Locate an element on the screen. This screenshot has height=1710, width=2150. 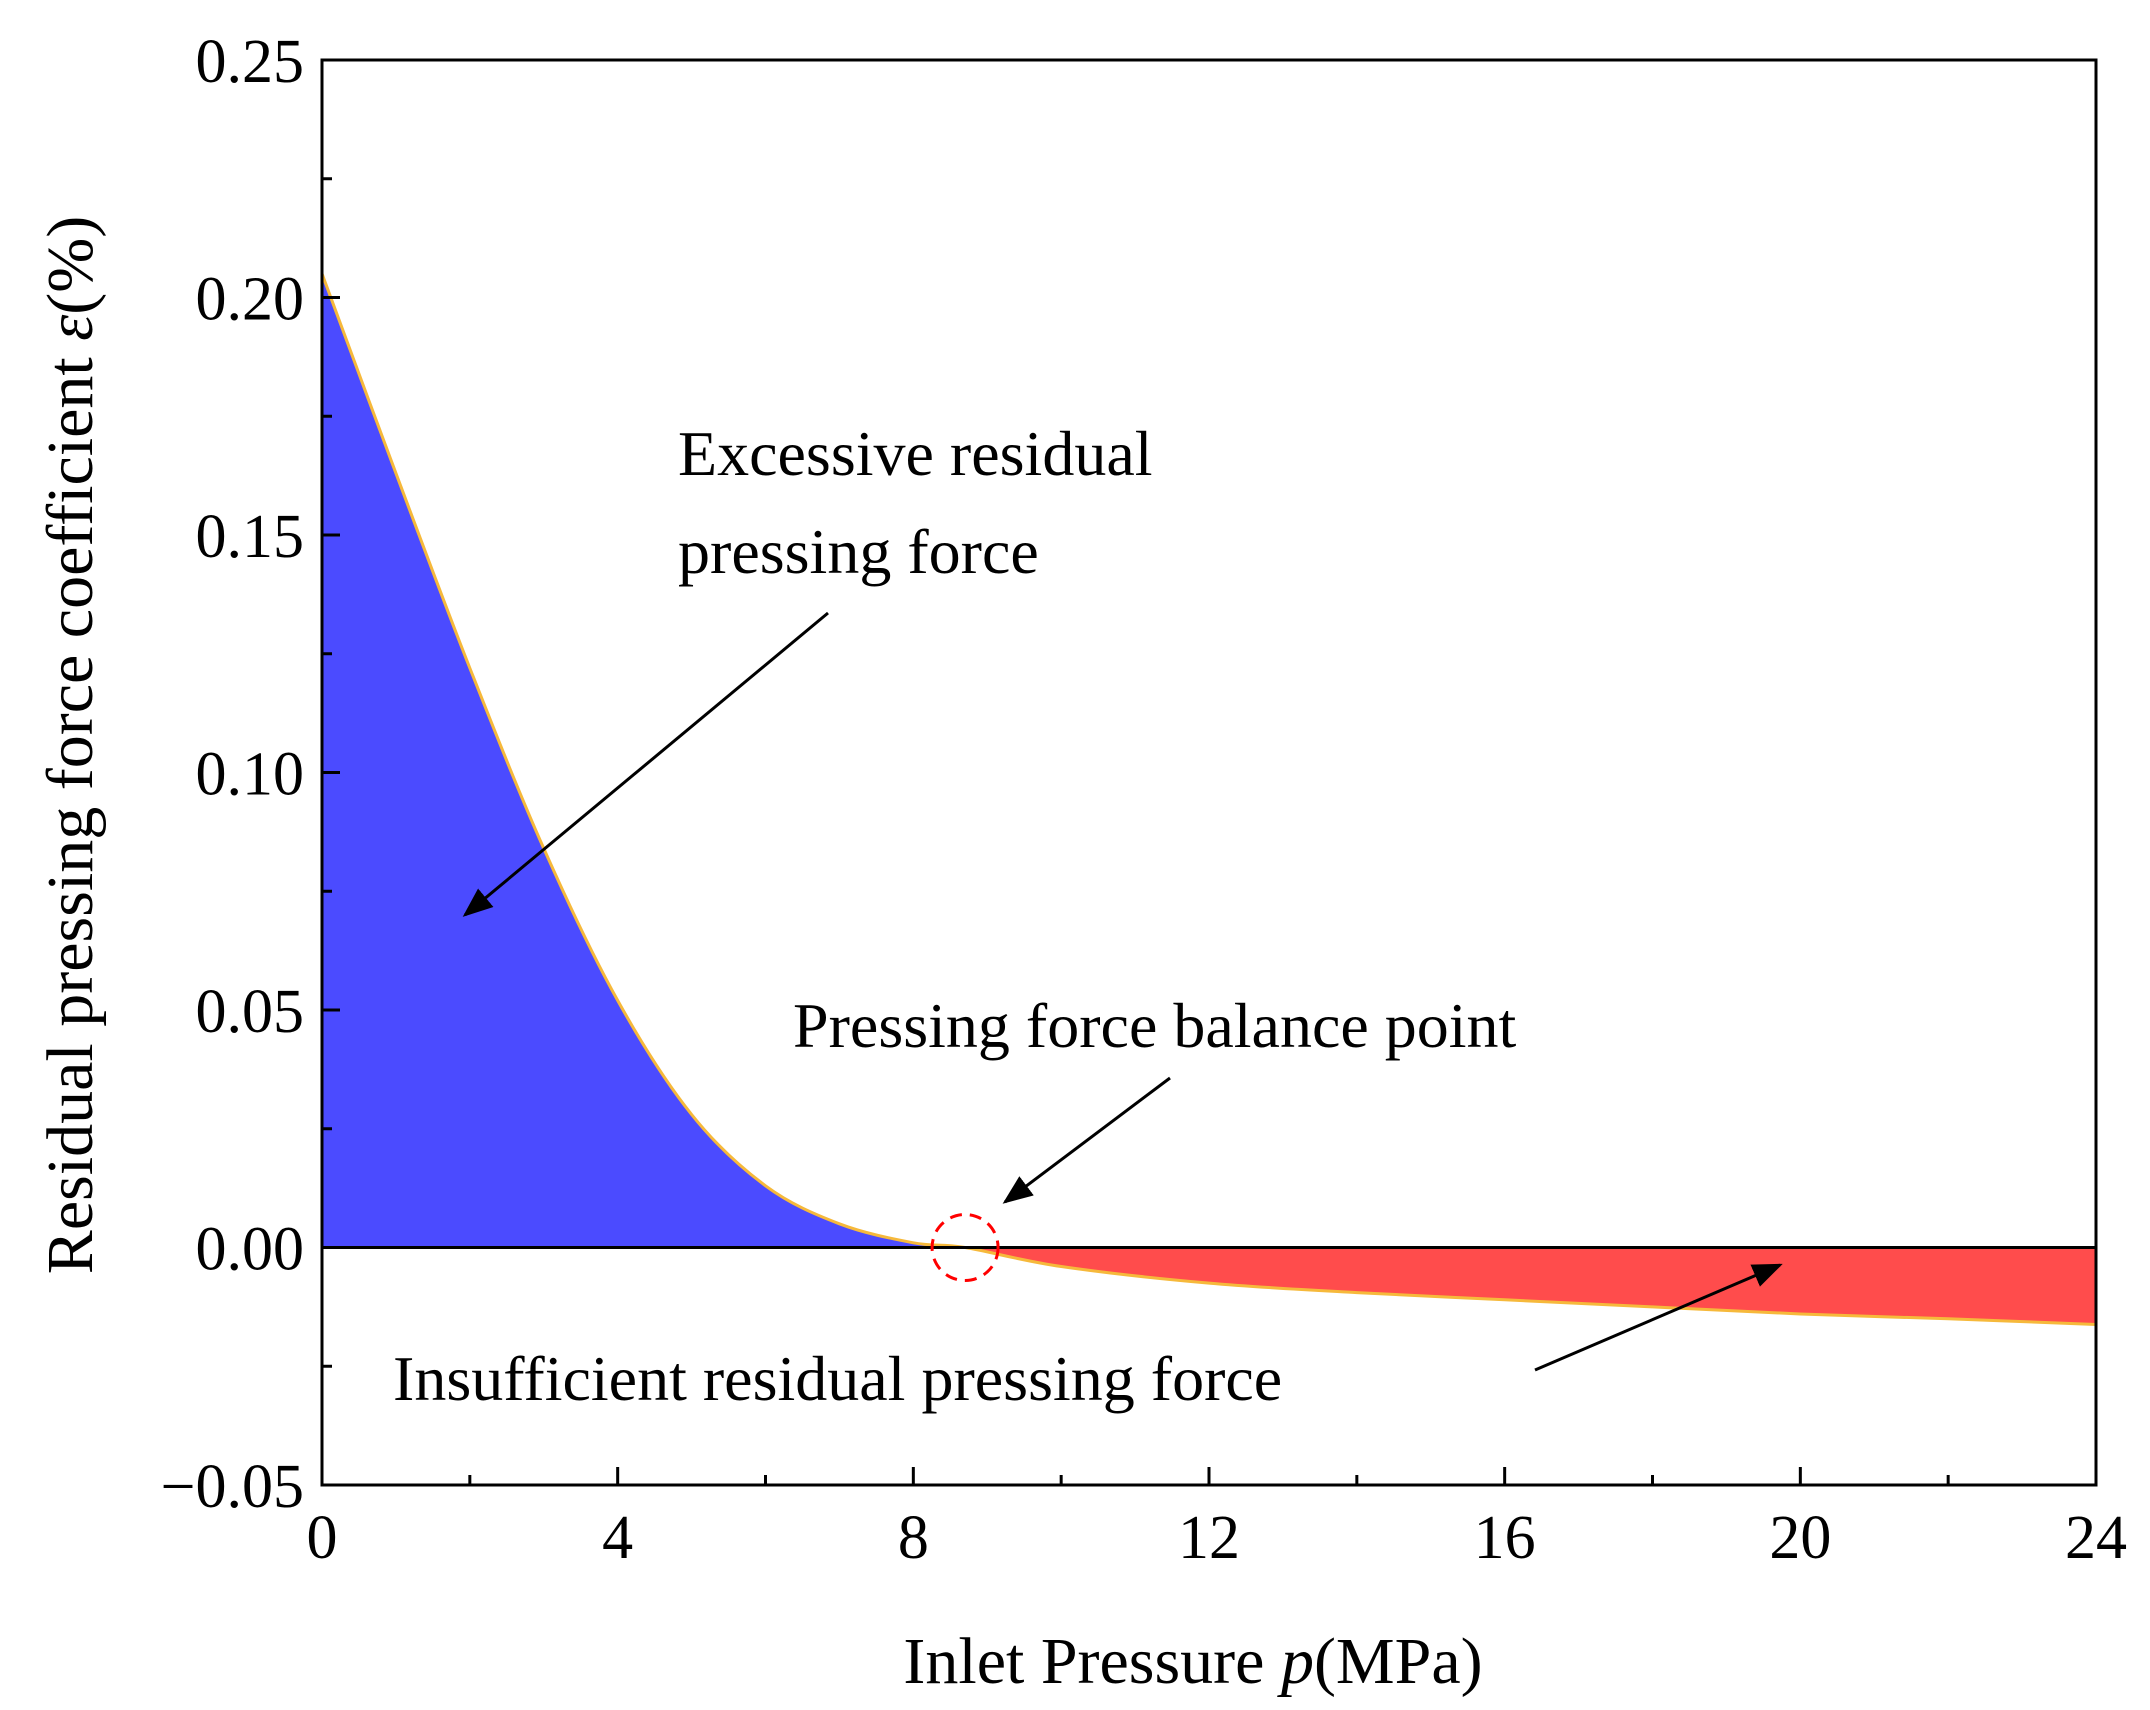
arrow-insufficient is located at coordinates (1658, 1317).